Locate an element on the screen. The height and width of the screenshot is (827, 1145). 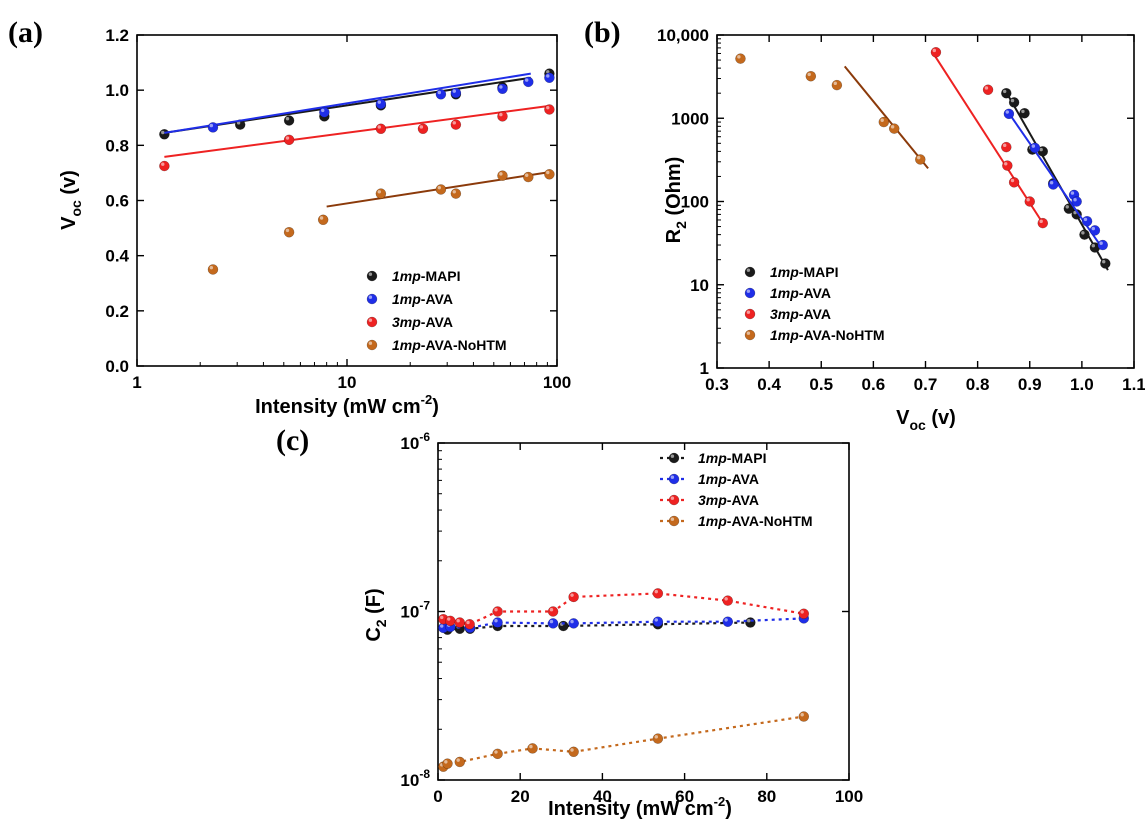
legend-label: 3mp-AVA is located at coordinates (728, 500).